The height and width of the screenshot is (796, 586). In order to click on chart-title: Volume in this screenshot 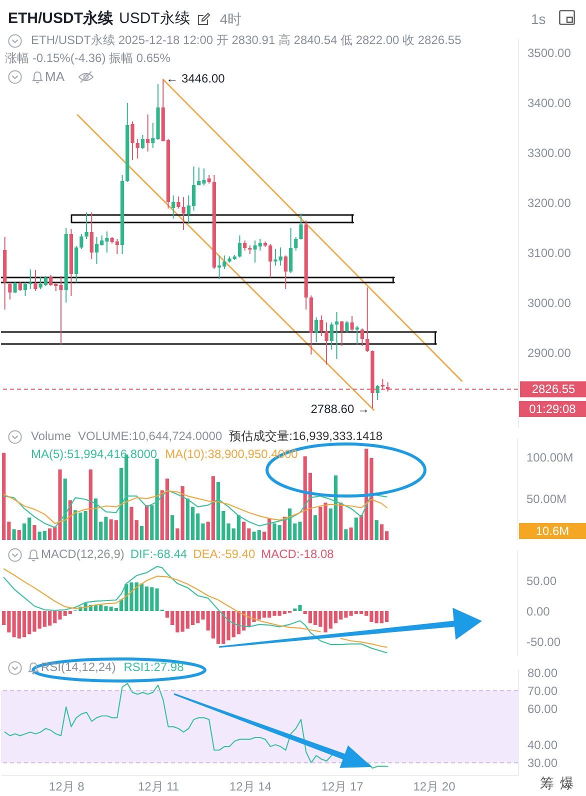, I will do `click(51, 436)`.